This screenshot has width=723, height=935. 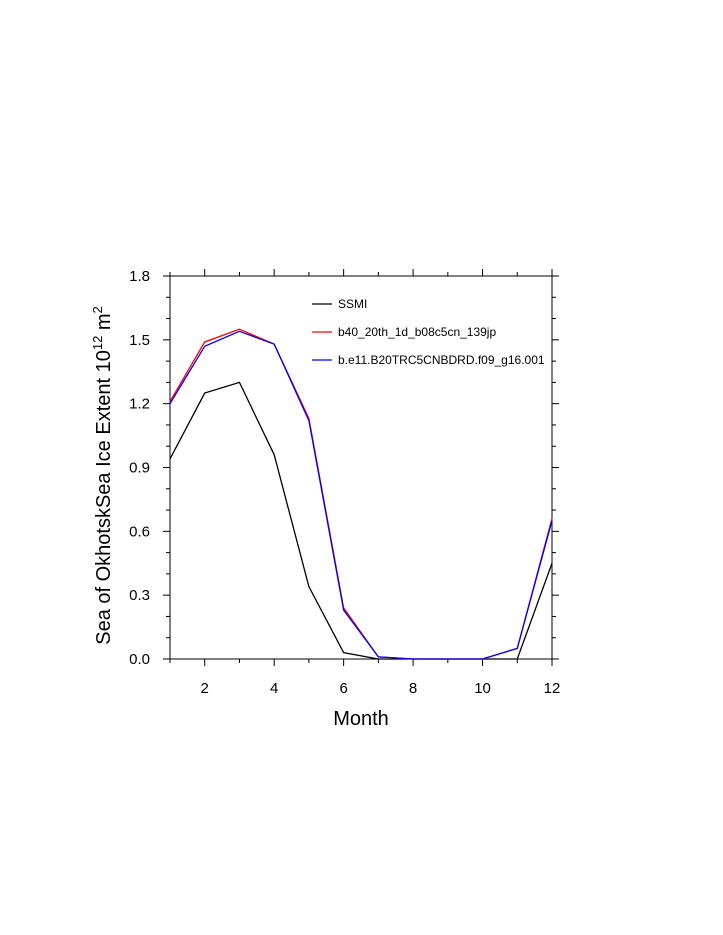 What do you see at coordinates (205, 688) in the screenshot?
I see `x-tick-label: 2` at bounding box center [205, 688].